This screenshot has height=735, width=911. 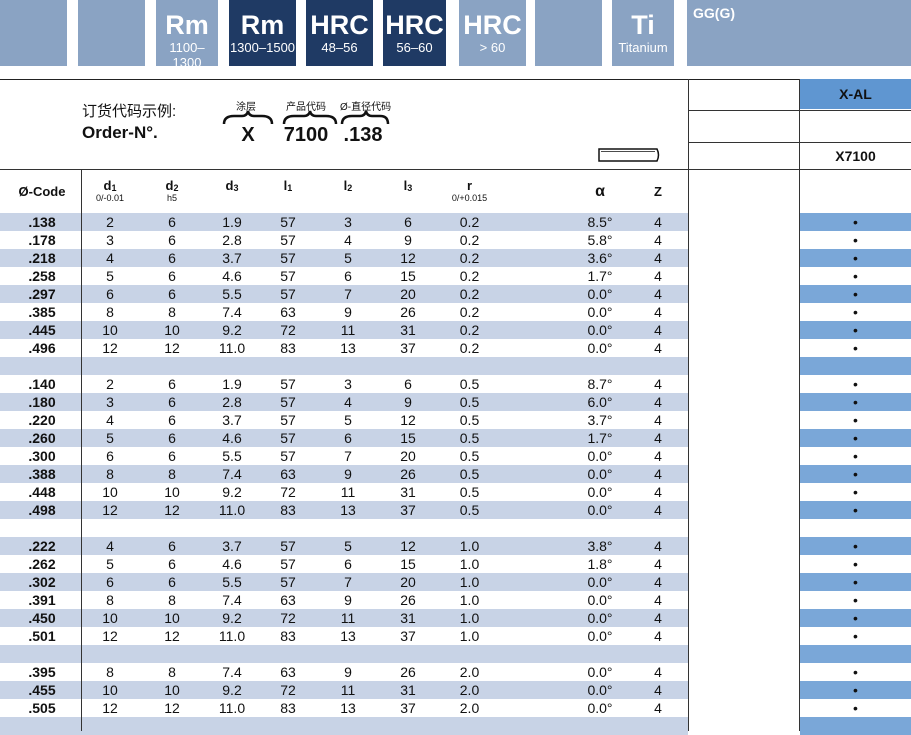 What do you see at coordinates (600, 420) in the screenshot?
I see `table-cell-alpha: 3.7°` at bounding box center [600, 420].